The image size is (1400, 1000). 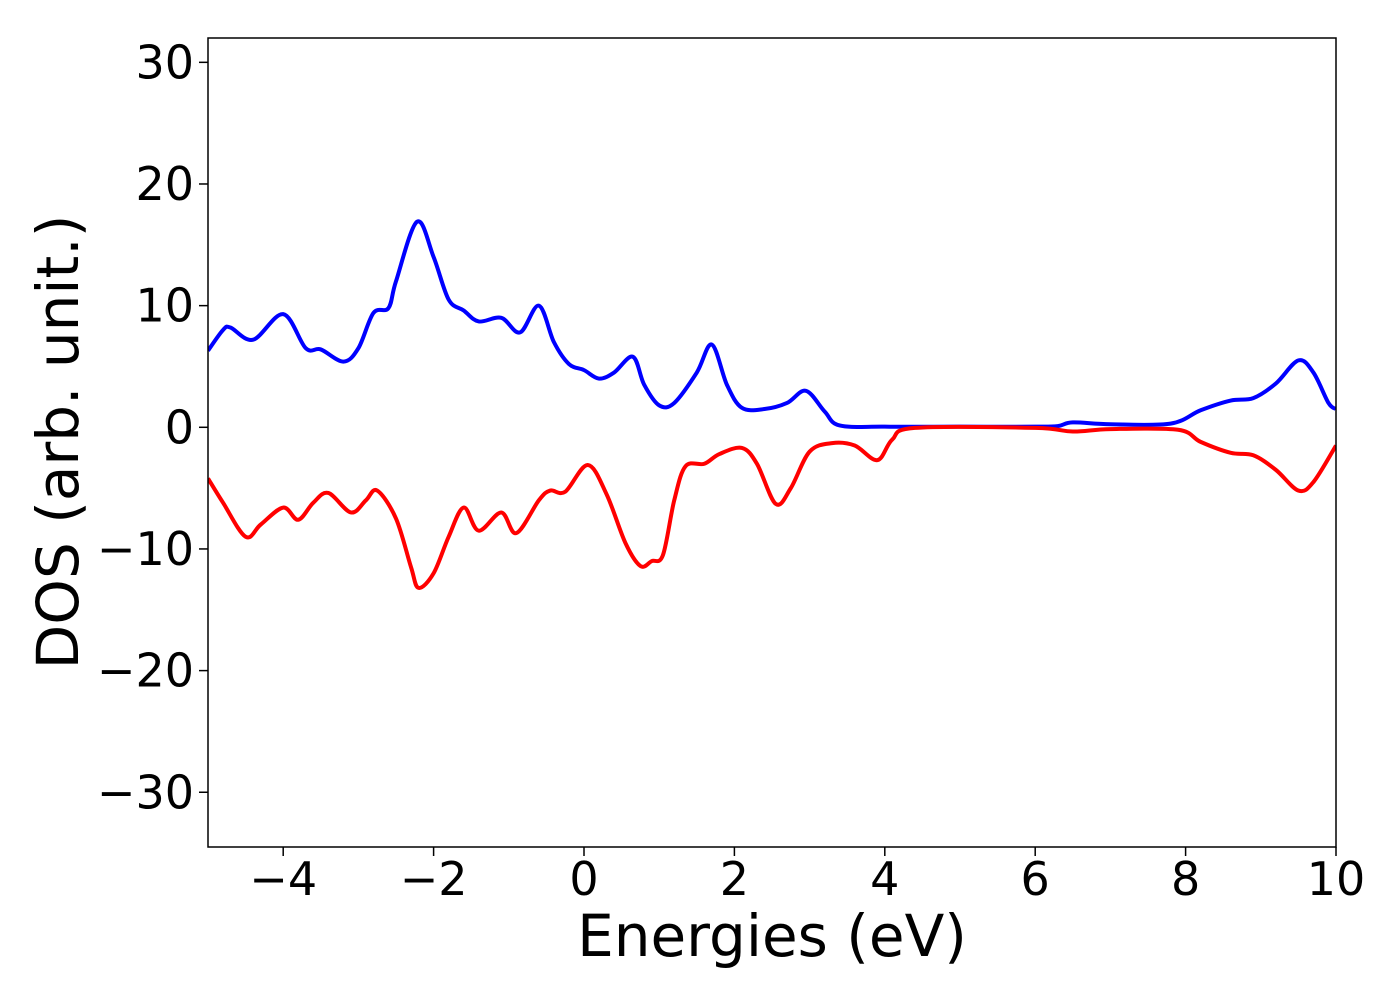 I want to click on x-tick-label: 2, so click(x=734, y=879).